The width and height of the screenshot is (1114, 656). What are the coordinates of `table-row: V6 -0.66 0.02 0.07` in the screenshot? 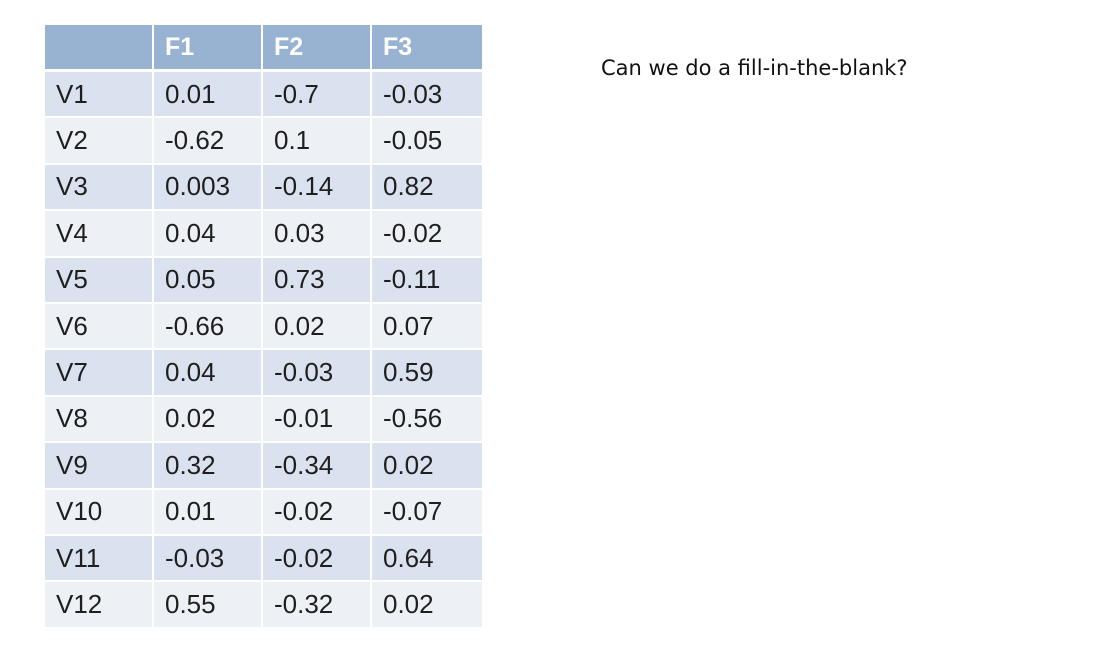 It's located at (263, 327).